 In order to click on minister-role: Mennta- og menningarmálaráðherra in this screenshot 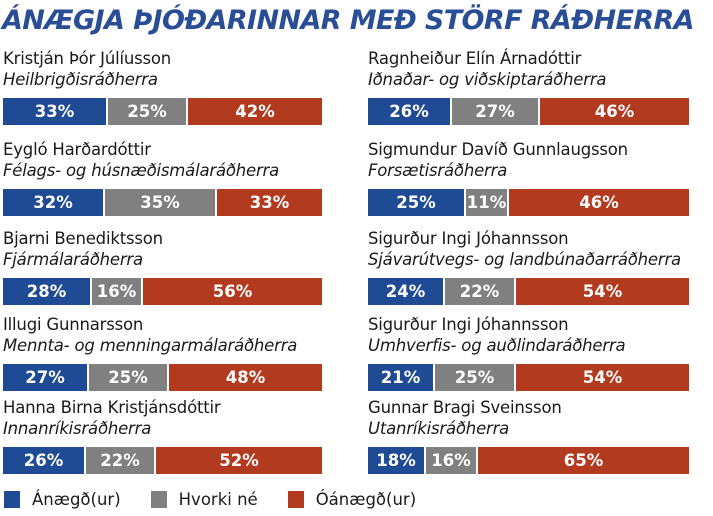, I will do `click(150, 345)`.